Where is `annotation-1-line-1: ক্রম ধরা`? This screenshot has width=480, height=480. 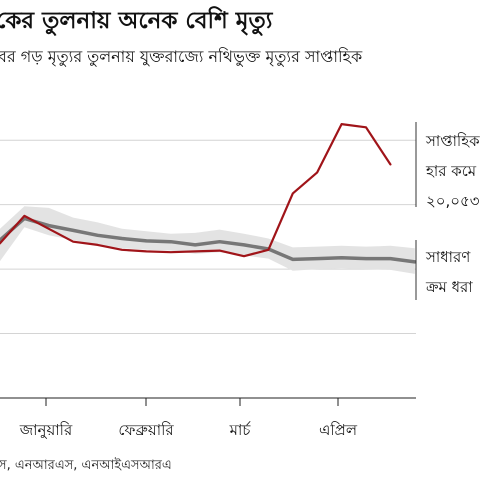 annotation-1-line-1: ক্রম ধরা is located at coordinates (449, 287).